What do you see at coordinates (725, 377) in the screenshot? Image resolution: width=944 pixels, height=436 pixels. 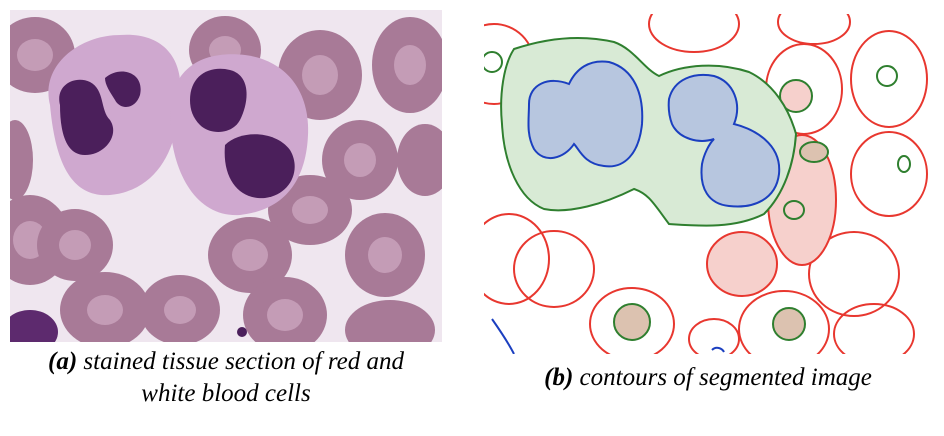 I see `panel-b-caption: contours of segmented image` at bounding box center [725, 377].